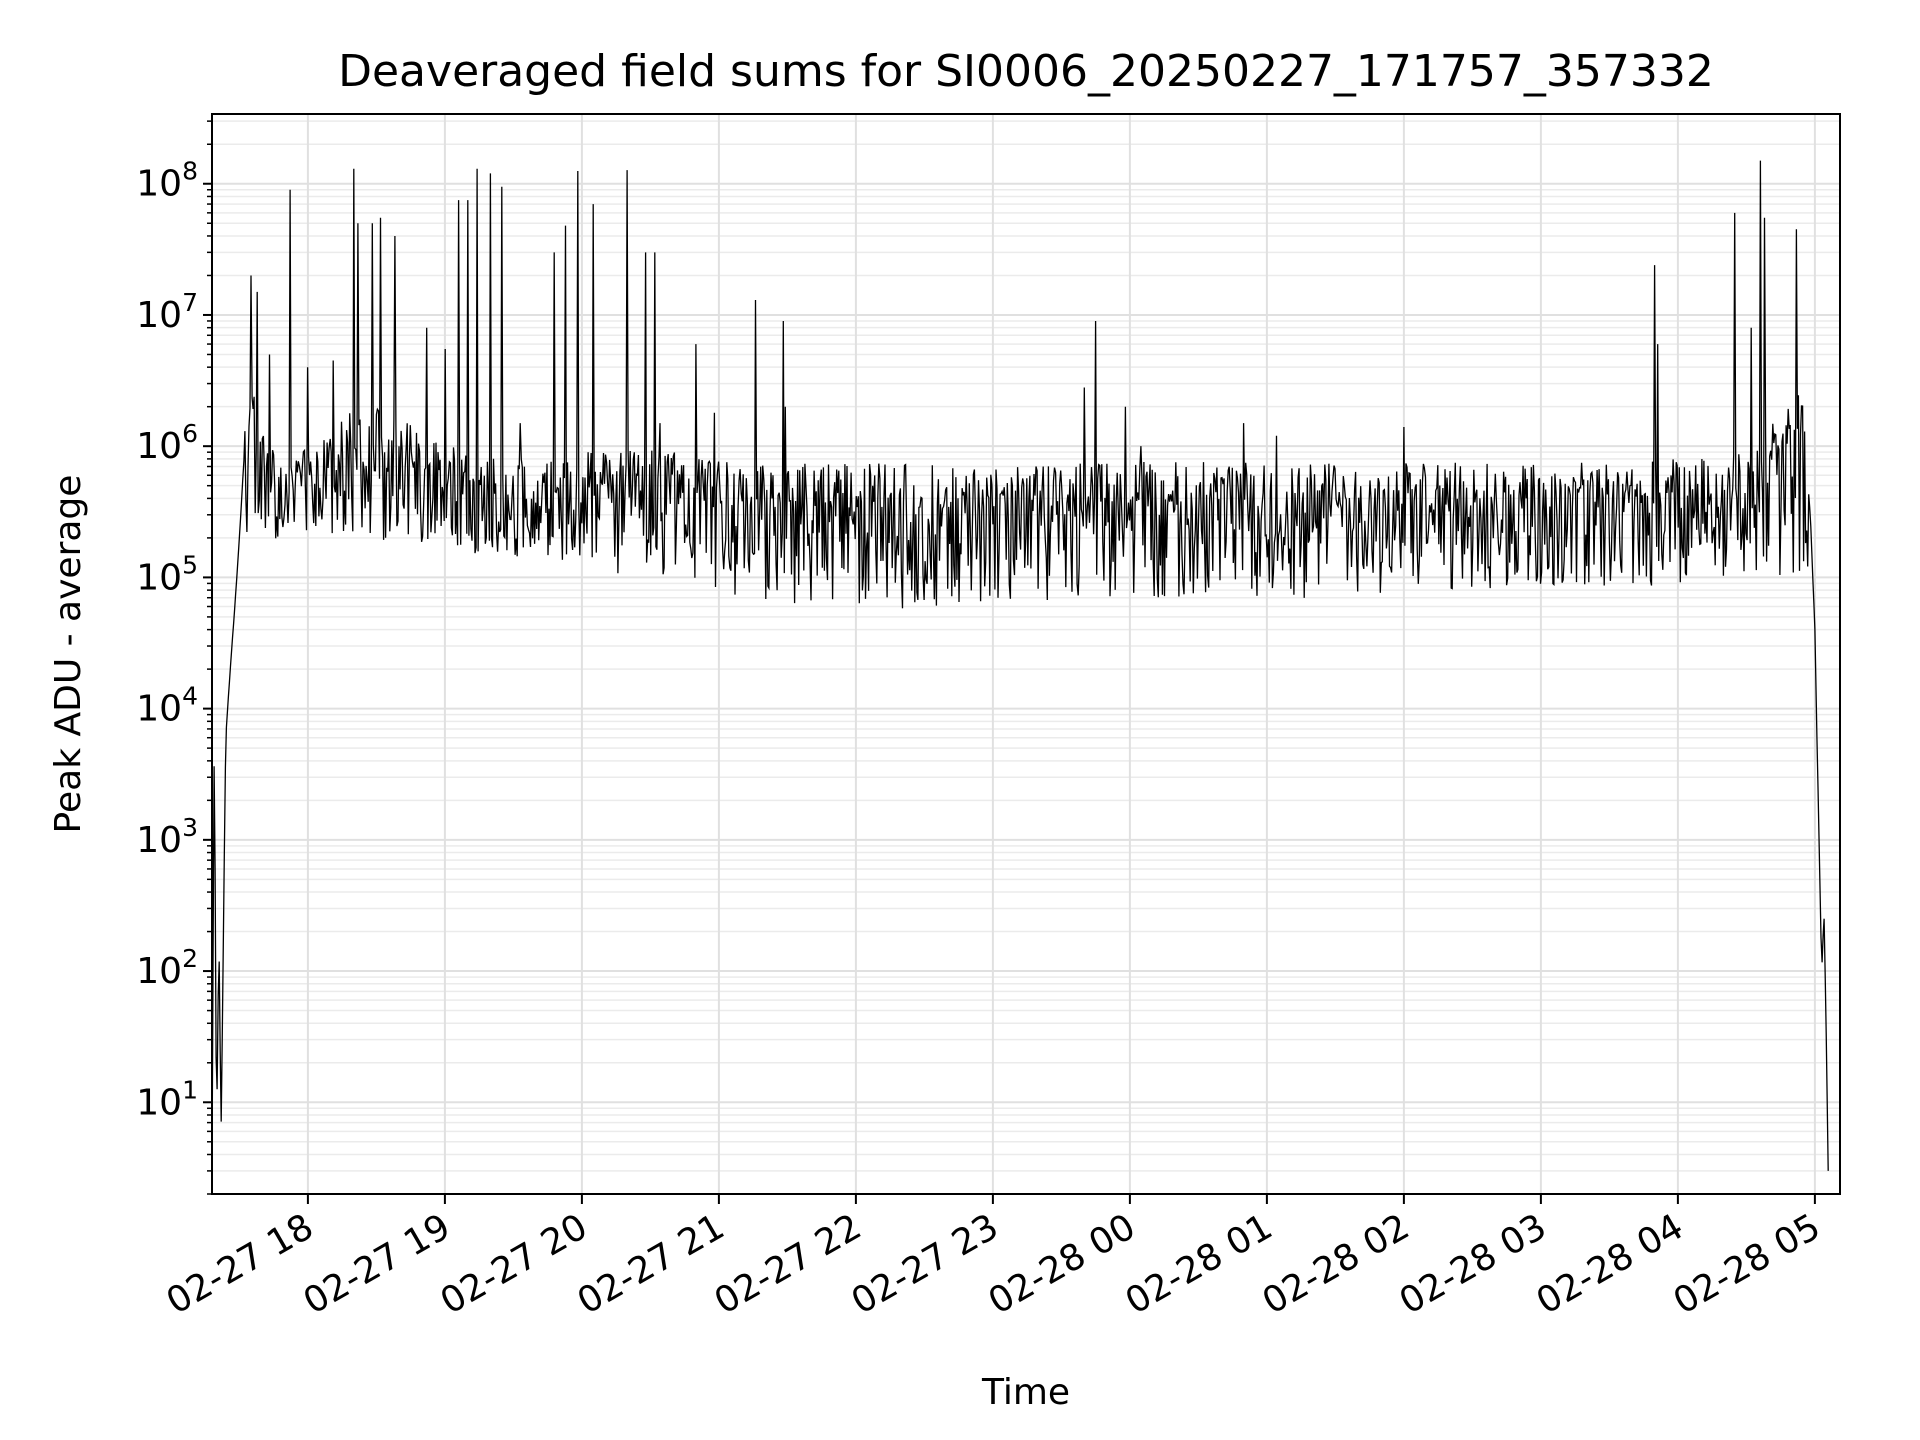 This screenshot has width=1920, height=1440. I want to click on y-tick-label: 10², so click(167, 968).